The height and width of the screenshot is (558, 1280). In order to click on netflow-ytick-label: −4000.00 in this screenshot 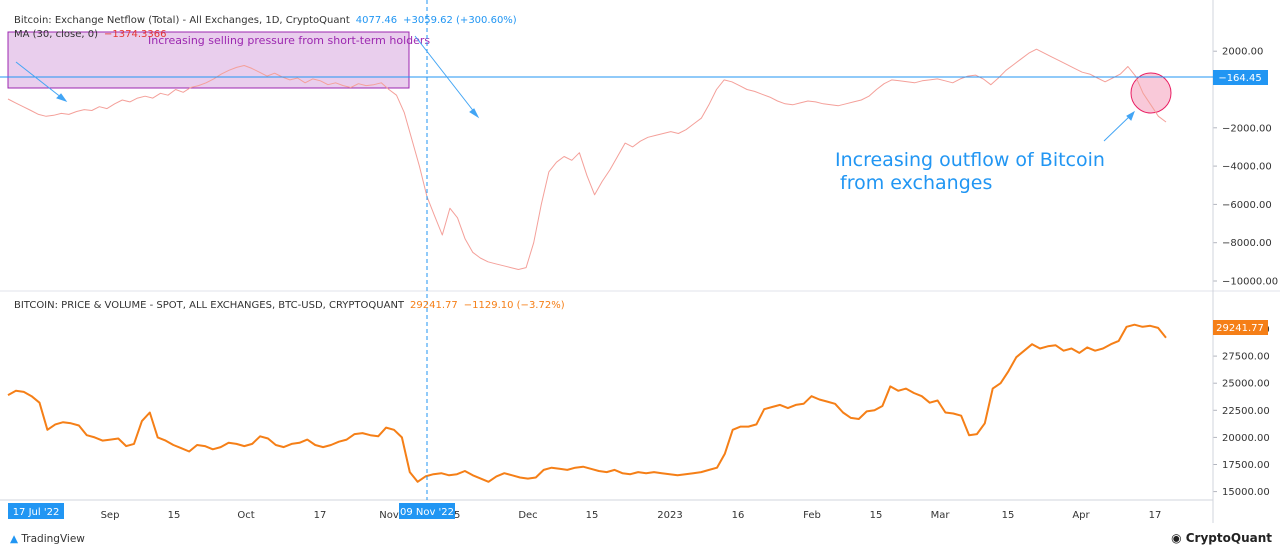, I will do `click(1247, 167)`.